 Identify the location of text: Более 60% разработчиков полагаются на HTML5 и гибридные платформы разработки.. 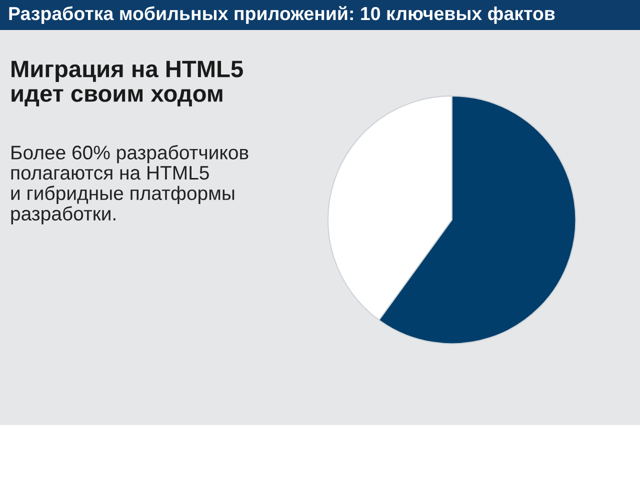
(129, 184).